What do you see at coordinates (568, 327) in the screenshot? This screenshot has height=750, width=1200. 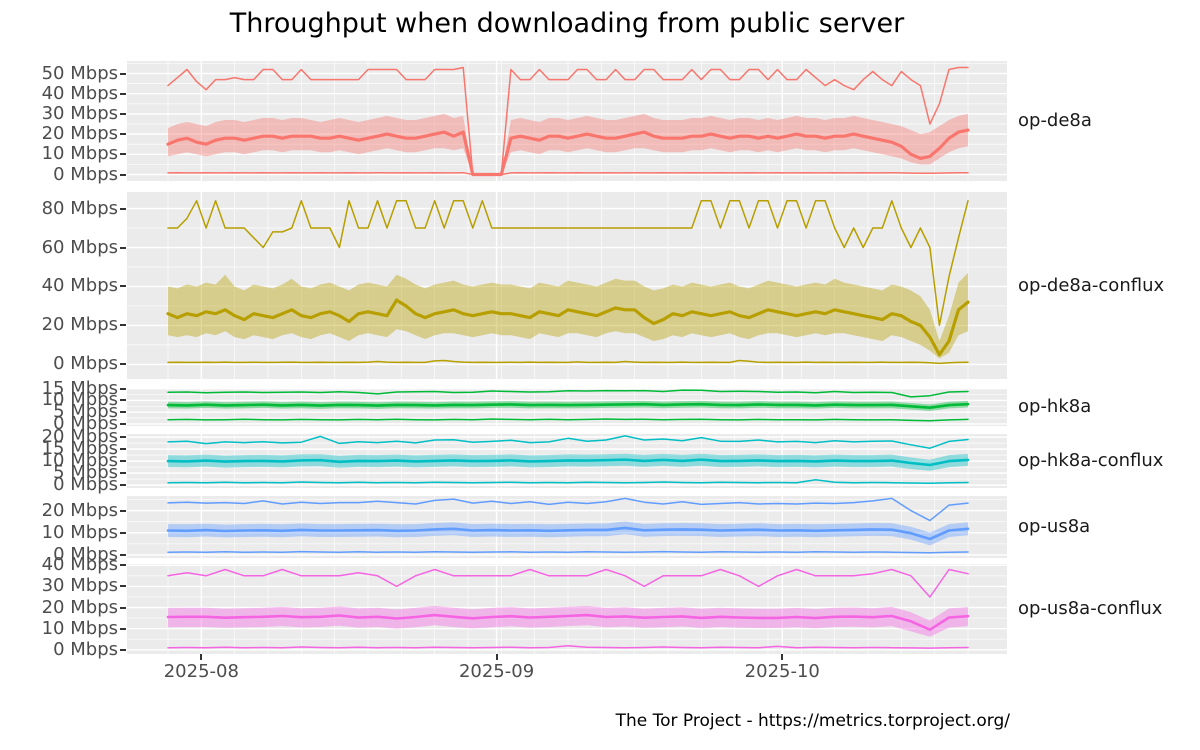 I see `median-line-op-de8a-conflux` at bounding box center [568, 327].